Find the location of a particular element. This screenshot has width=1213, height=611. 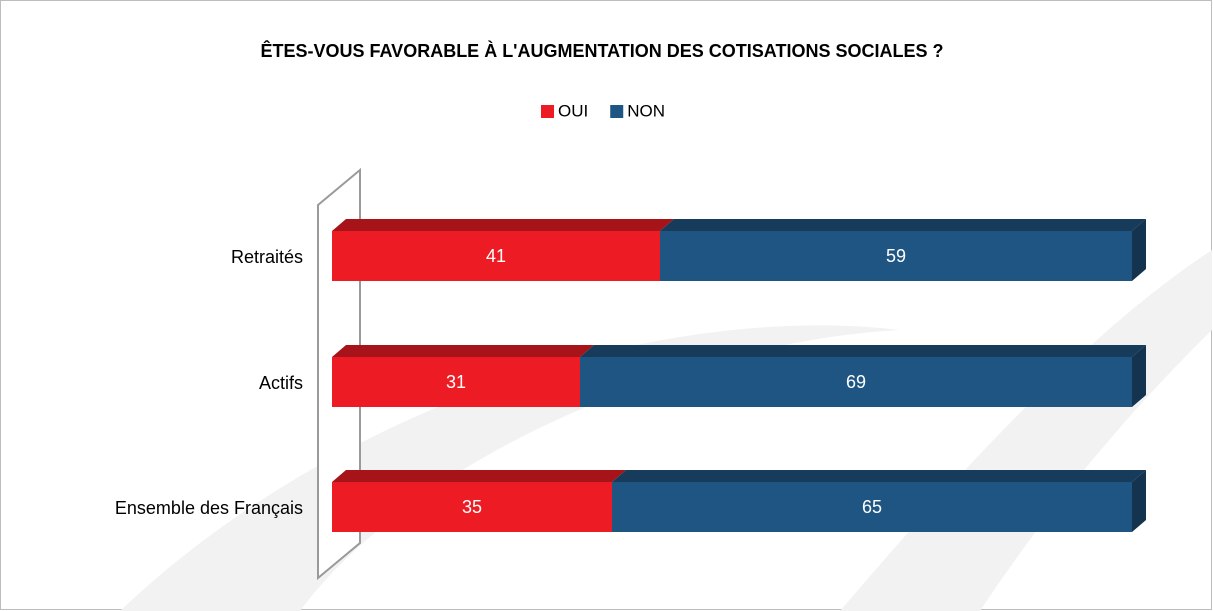

data-label: 65 is located at coordinates (872, 507).